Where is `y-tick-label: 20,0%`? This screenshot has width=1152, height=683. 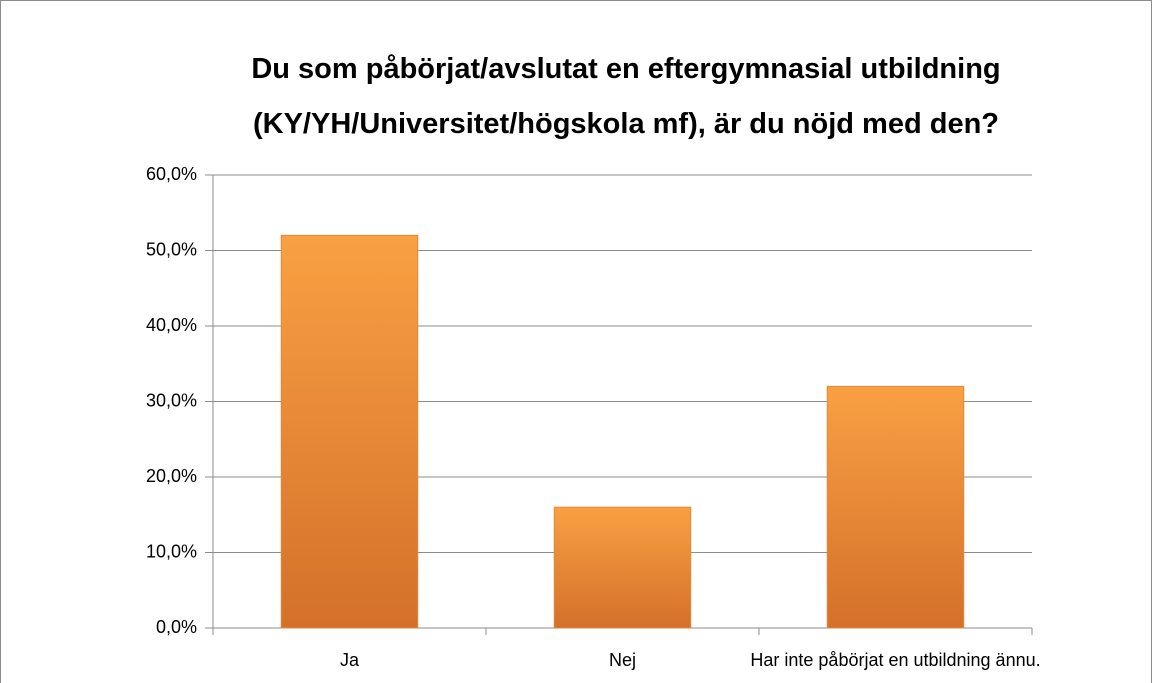
y-tick-label: 20,0% is located at coordinates (171, 476).